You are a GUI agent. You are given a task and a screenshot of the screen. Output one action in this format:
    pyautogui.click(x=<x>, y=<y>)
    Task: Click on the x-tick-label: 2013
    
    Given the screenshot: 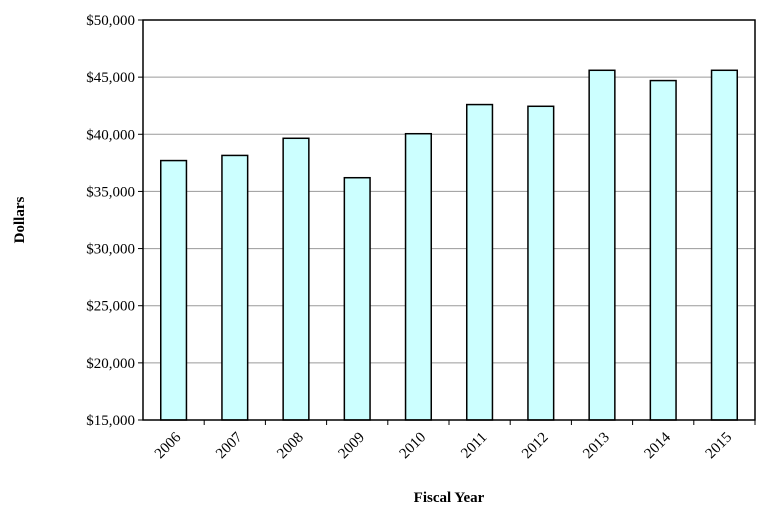 What is the action you would take?
    pyautogui.click(x=596, y=446)
    